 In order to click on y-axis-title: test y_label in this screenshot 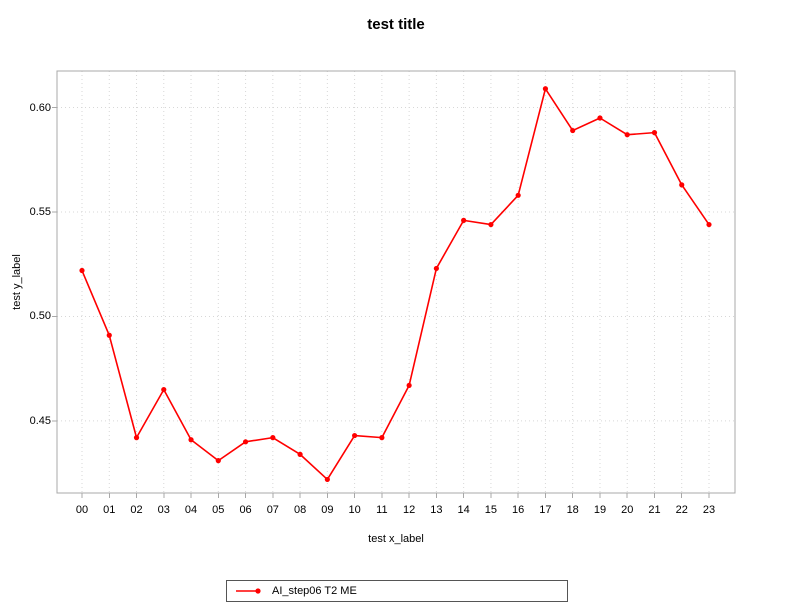, I will do `click(17, 282)`.